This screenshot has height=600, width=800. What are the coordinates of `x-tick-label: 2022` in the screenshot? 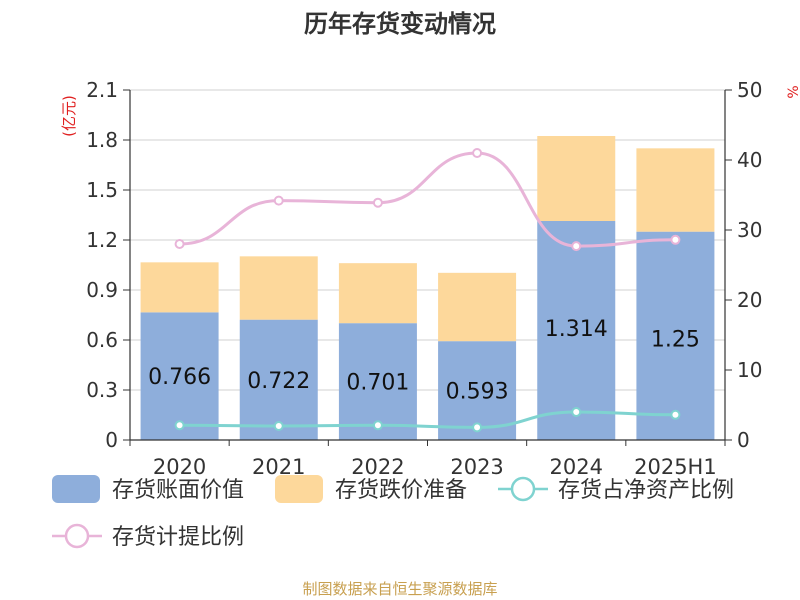 It's located at (377, 467).